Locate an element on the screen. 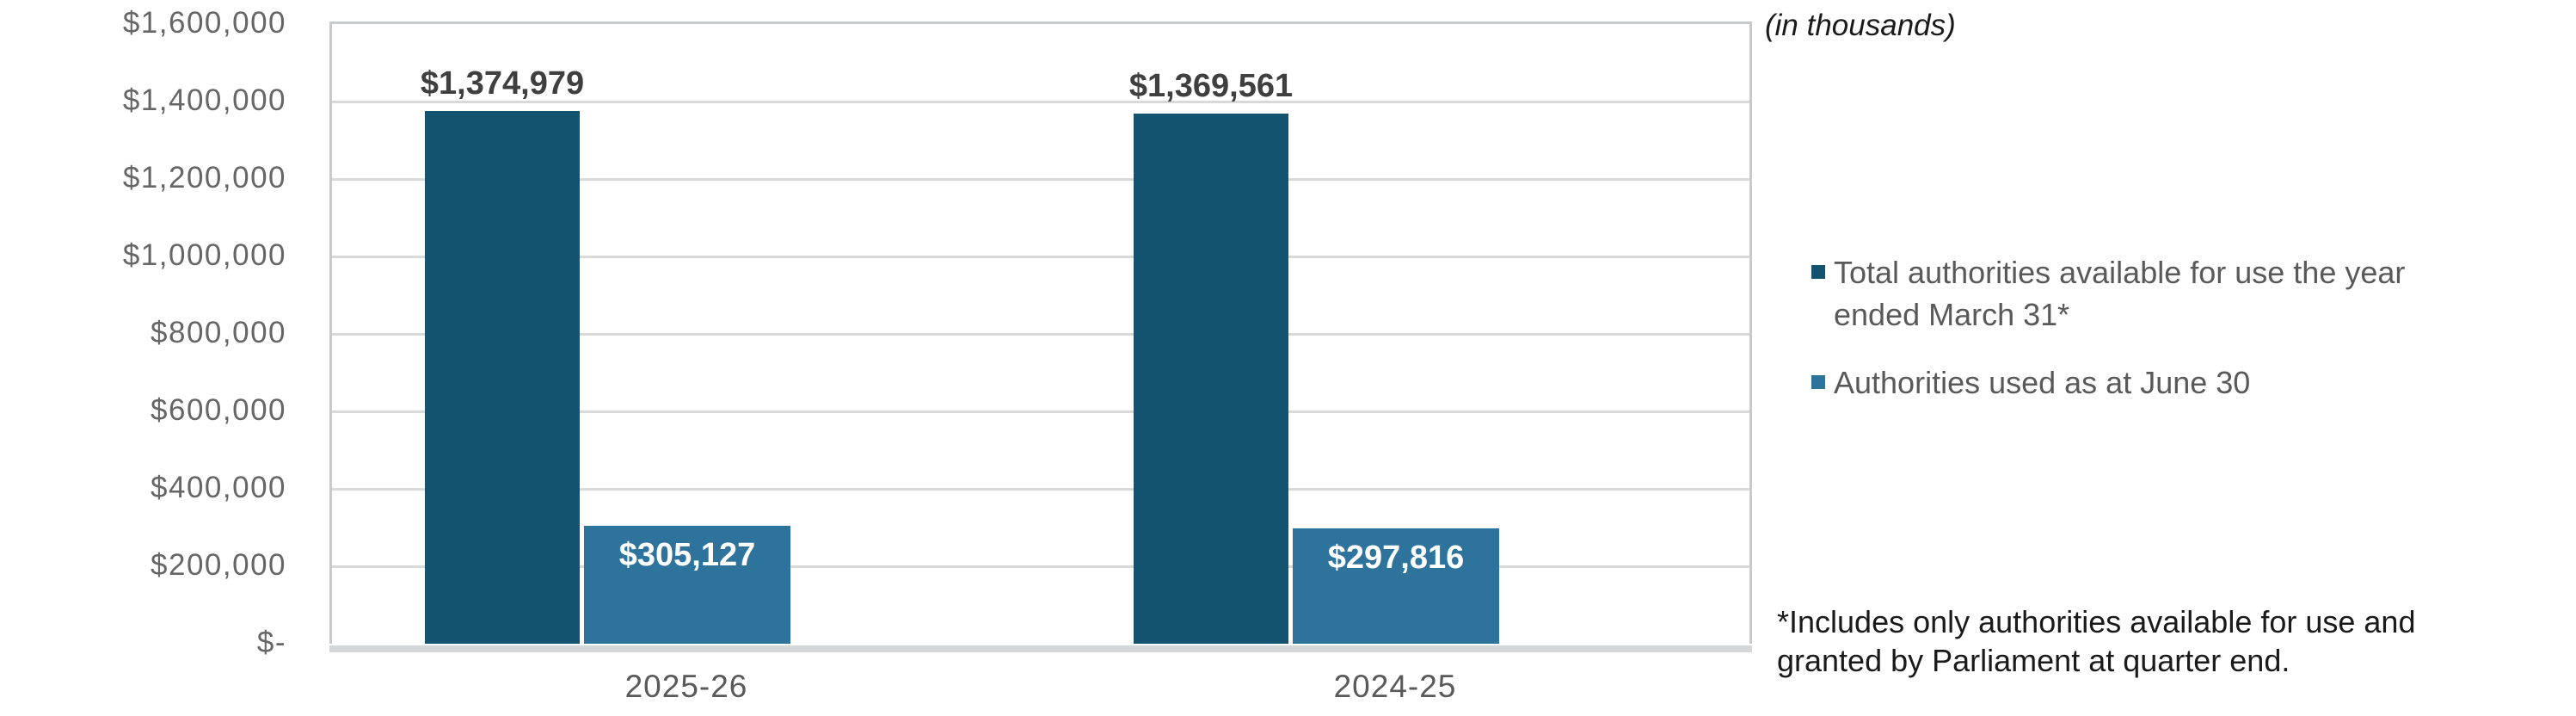  bar-2024-25-total-authorities is located at coordinates (1211, 379).